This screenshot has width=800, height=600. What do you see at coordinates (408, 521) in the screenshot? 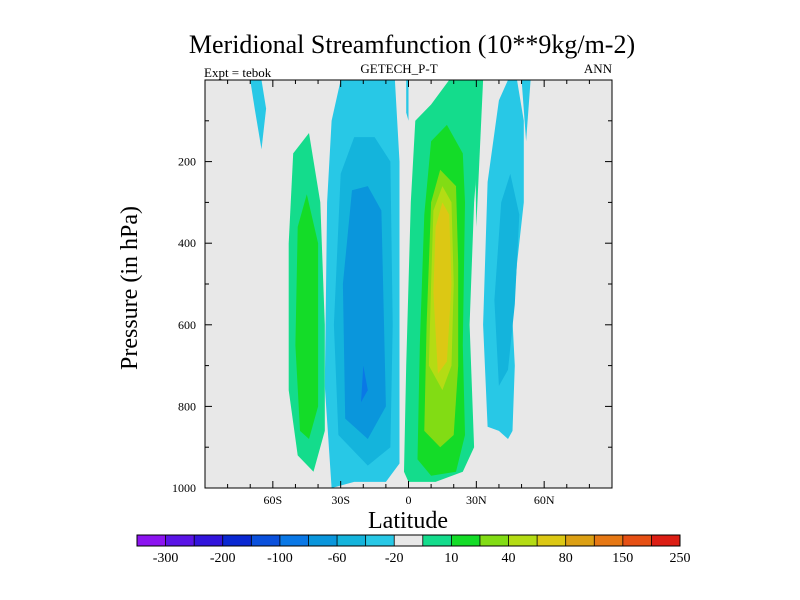
I see `x-axis-label: Latitude` at bounding box center [408, 521].